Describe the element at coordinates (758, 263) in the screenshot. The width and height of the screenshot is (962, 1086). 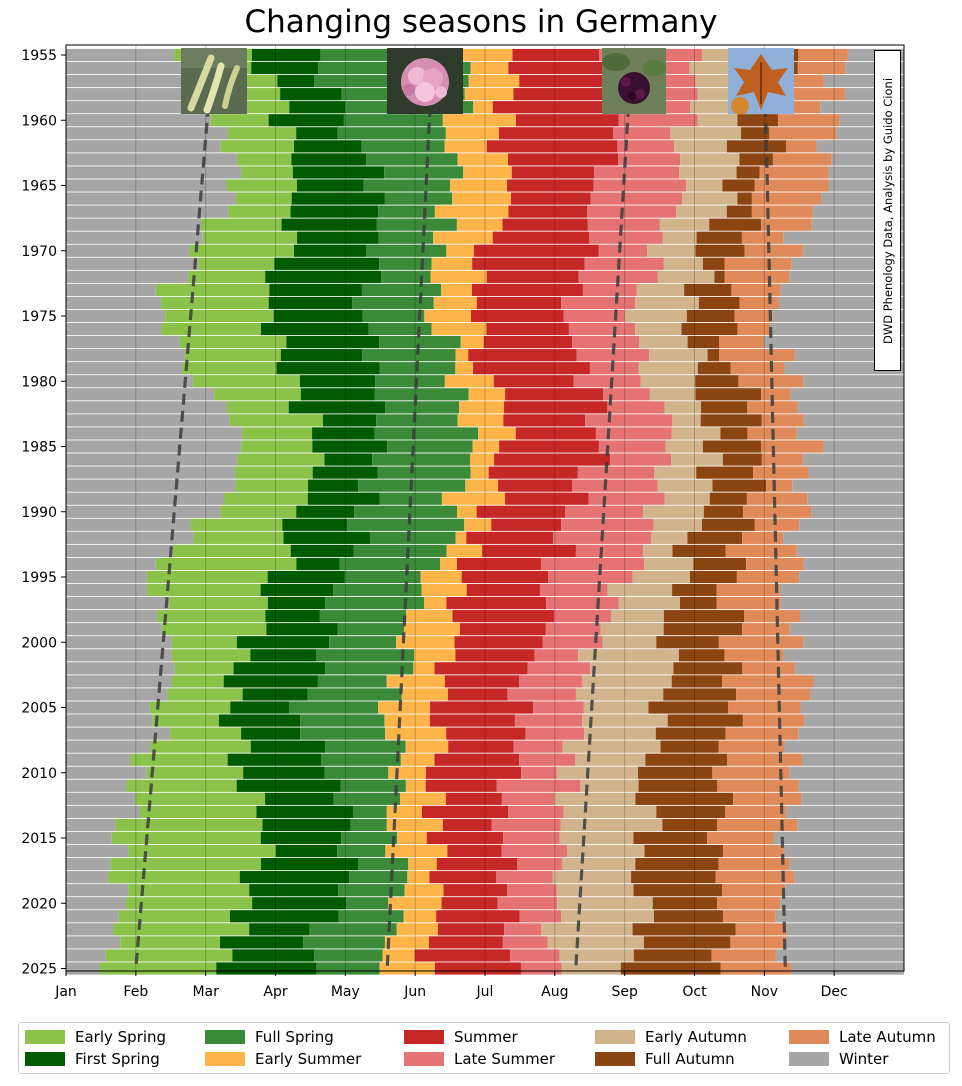
I see `late-autumn-segment-1971` at that location.